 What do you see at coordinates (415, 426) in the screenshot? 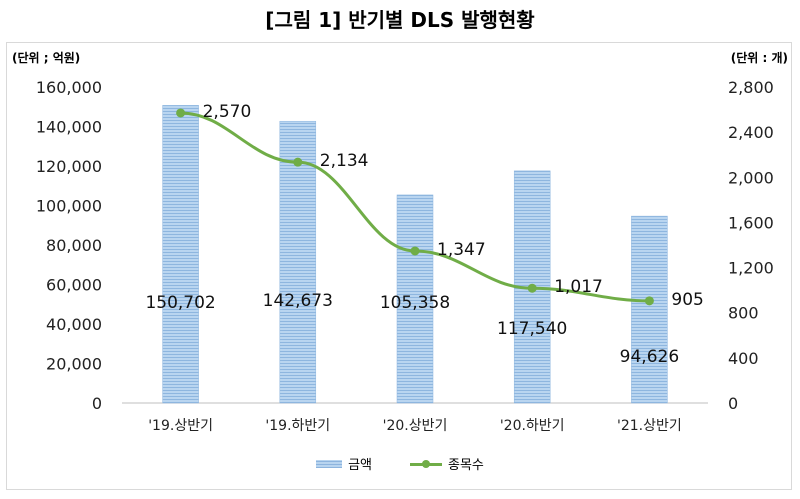
I see `x-tick-label: '20.상반기` at bounding box center [415, 426].